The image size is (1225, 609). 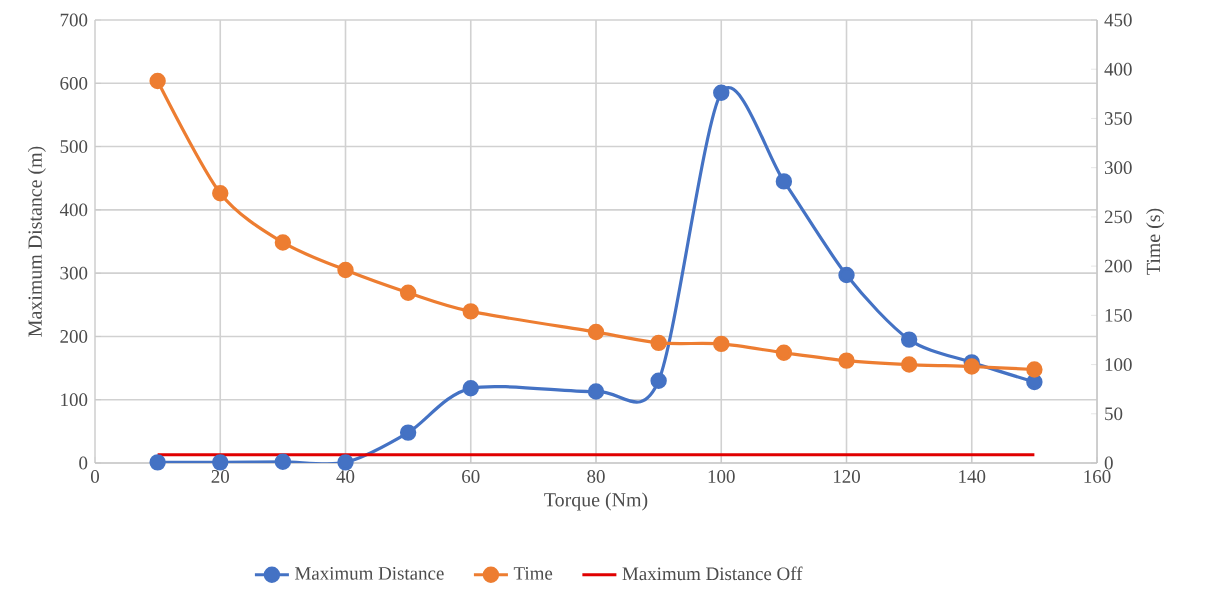 What do you see at coordinates (1118, 118) in the screenshot?
I see `y2-tick-label: 350` at bounding box center [1118, 118].